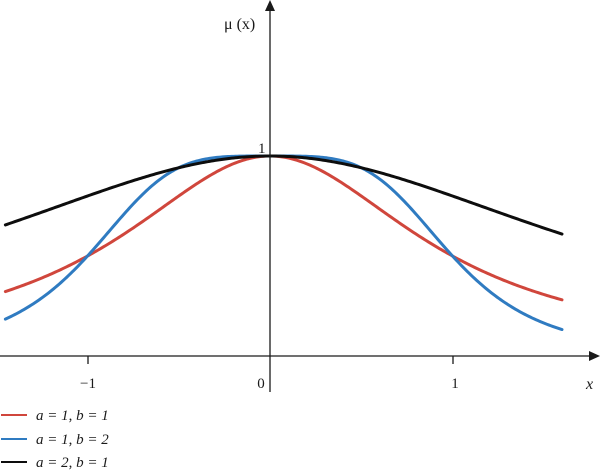 The image size is (600, 472). What do you see at coordinates (52, 463) in the screenshot?
I see `legend-a-part: a = 2` at bounding box center [52, 463].